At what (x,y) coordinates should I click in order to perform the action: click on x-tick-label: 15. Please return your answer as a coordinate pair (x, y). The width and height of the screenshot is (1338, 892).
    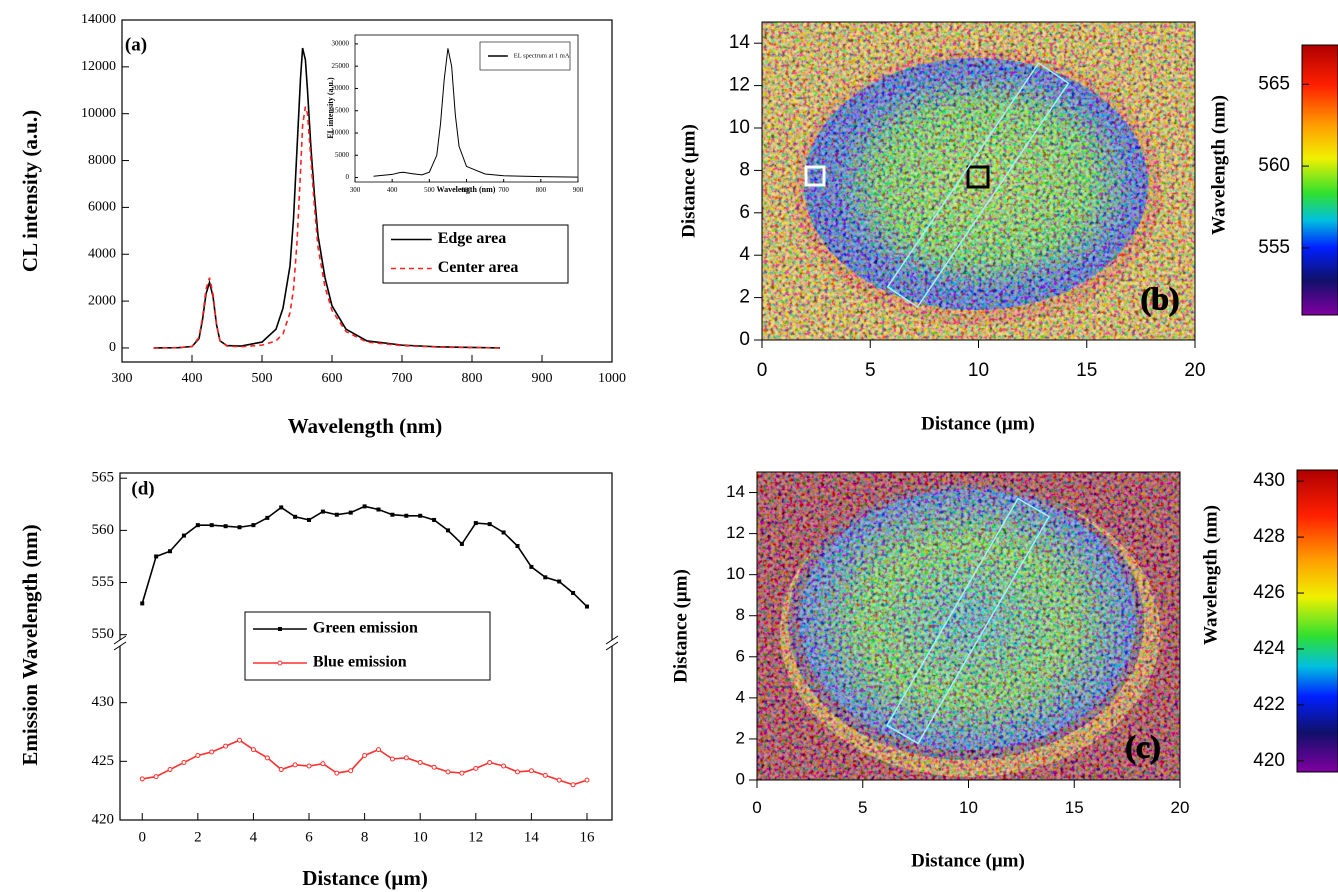
    Looking at the image, I should click on (1074, 807).